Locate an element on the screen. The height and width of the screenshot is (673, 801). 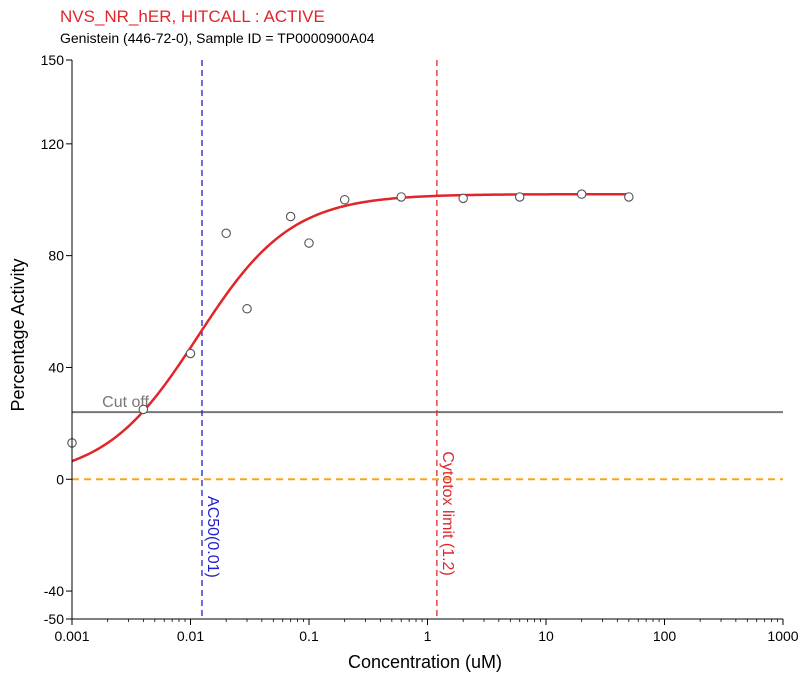
x-tick-label-0.01: 0.01 is located at coordinates (190, 636).